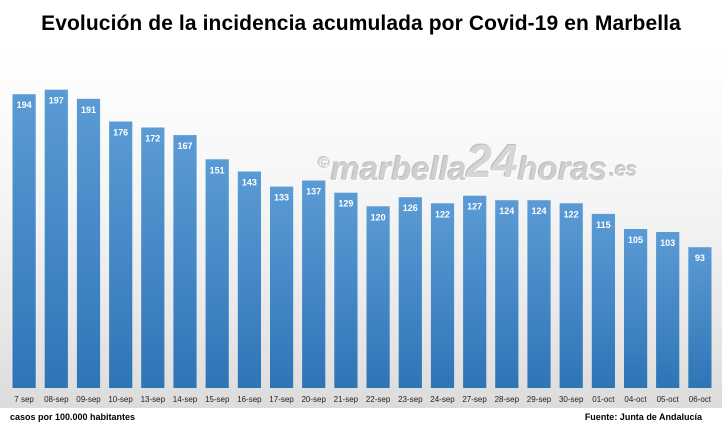 This screenshot has height=443, width=722. Describe the element at coordinates (635, 240) in the screenshot. I see `data-label: 105` at that location.